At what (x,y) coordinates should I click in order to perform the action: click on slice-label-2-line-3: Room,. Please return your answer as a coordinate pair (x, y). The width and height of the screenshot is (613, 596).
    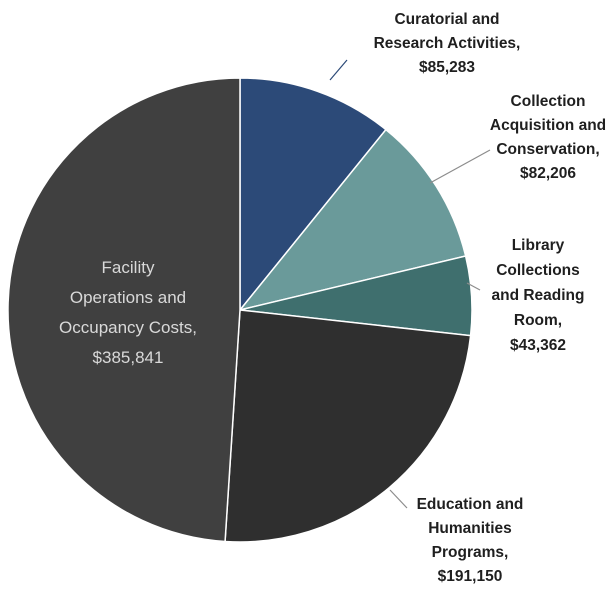
    Looking at the image, I should click on (538, 320).